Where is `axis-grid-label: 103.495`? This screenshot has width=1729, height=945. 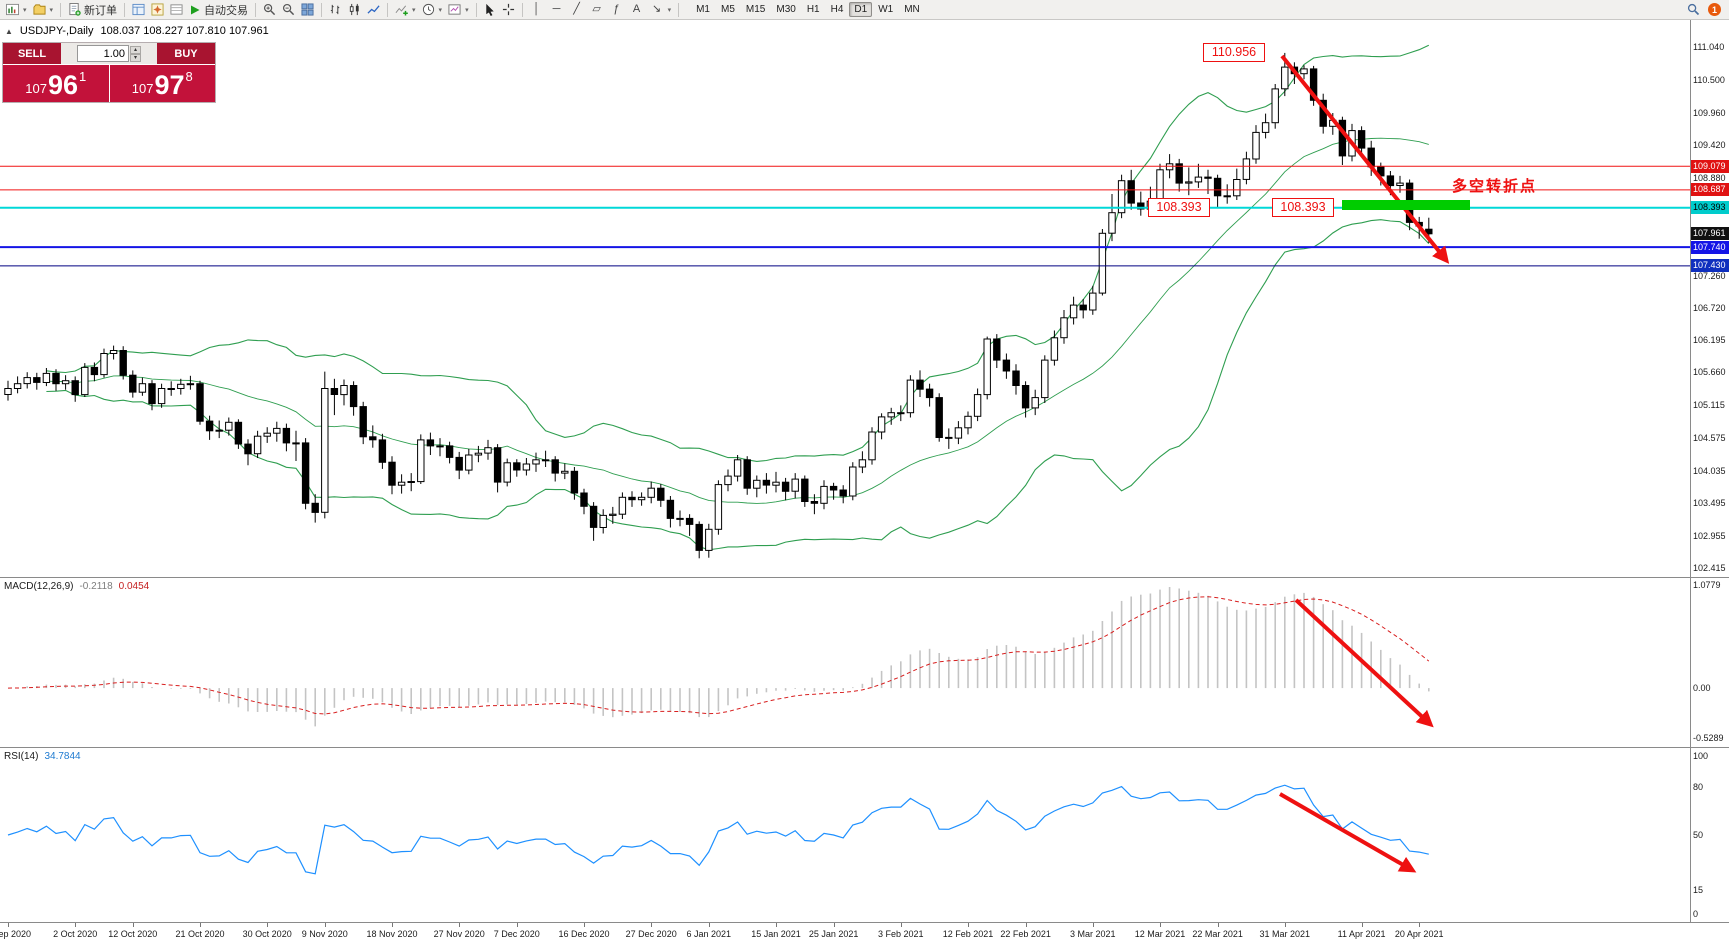 axis-grid-label: 103.495 is located at coordinates (1709, 503).